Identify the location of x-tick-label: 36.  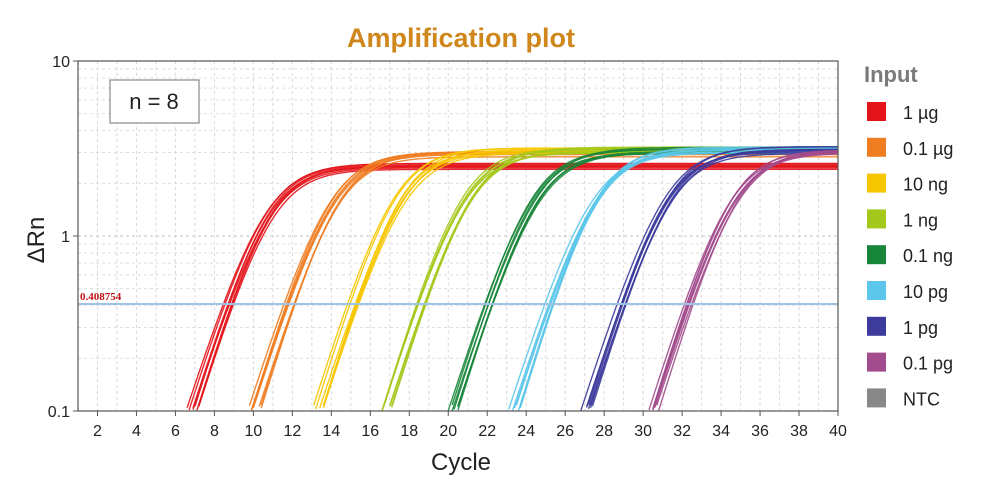
(760, 431).